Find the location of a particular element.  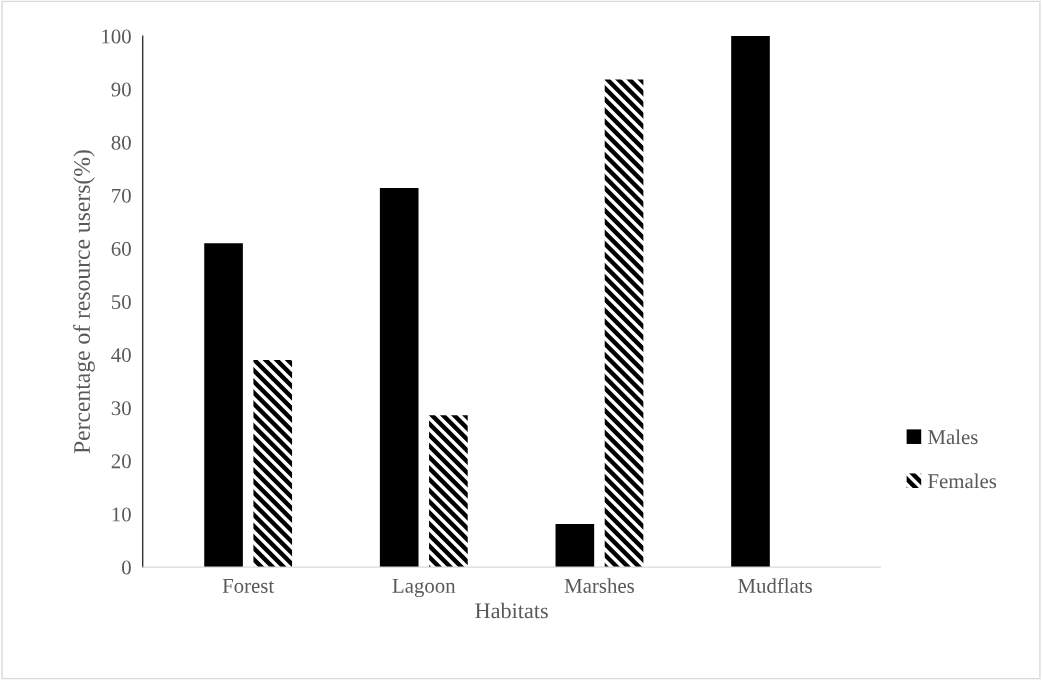

y-tick-label: 80 is located at coordinates (121, 142).